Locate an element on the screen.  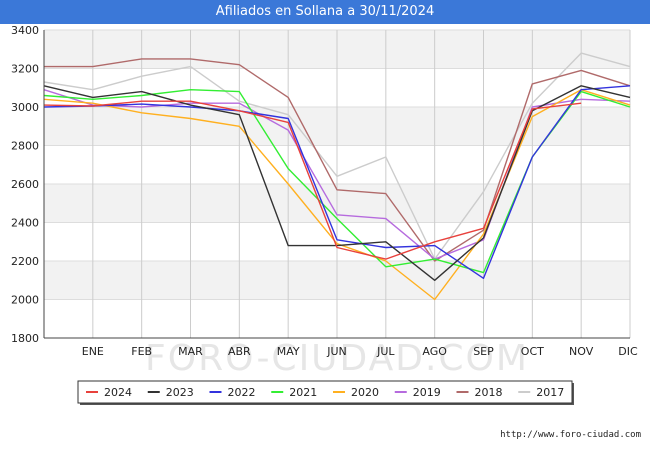
x-tick-label: JUL is located at coordinates (385, 351).